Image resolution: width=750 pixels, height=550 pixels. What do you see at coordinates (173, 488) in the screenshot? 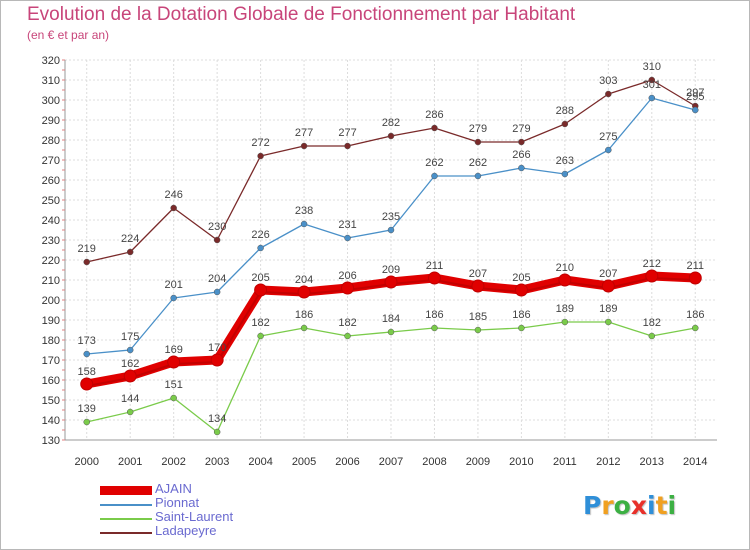
I see `legend-label: AJAIN` at bounding box center [173, 488].